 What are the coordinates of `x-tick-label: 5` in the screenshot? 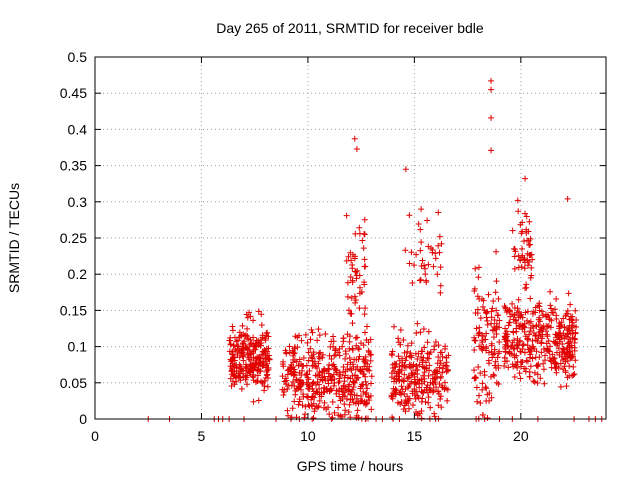 It's located at (202, 436).